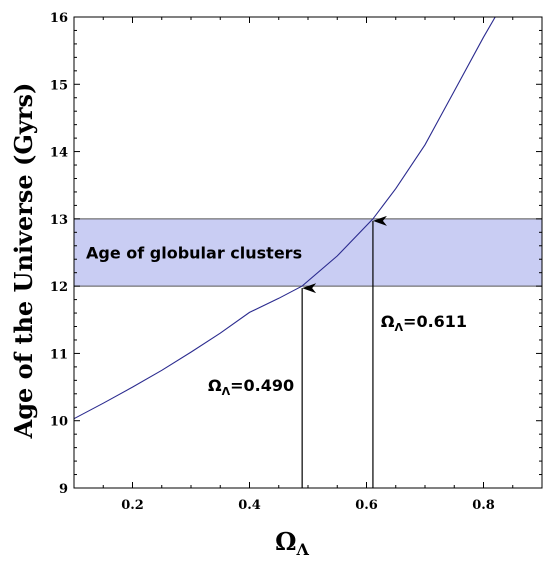 This screenshot has height=563, width=544. What do you see at coordinates (262, 385) in the screenshot?
I see `annotation-value: =0.490` at bounding box center [262, 385].